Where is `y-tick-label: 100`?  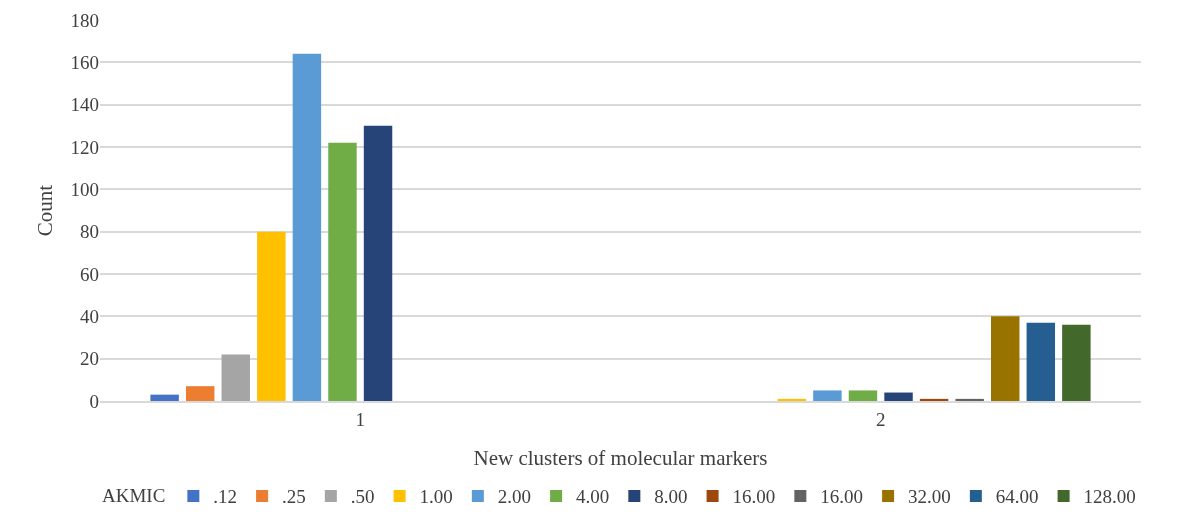
y-tick-label: 100 is located at coordinates (84, 189).